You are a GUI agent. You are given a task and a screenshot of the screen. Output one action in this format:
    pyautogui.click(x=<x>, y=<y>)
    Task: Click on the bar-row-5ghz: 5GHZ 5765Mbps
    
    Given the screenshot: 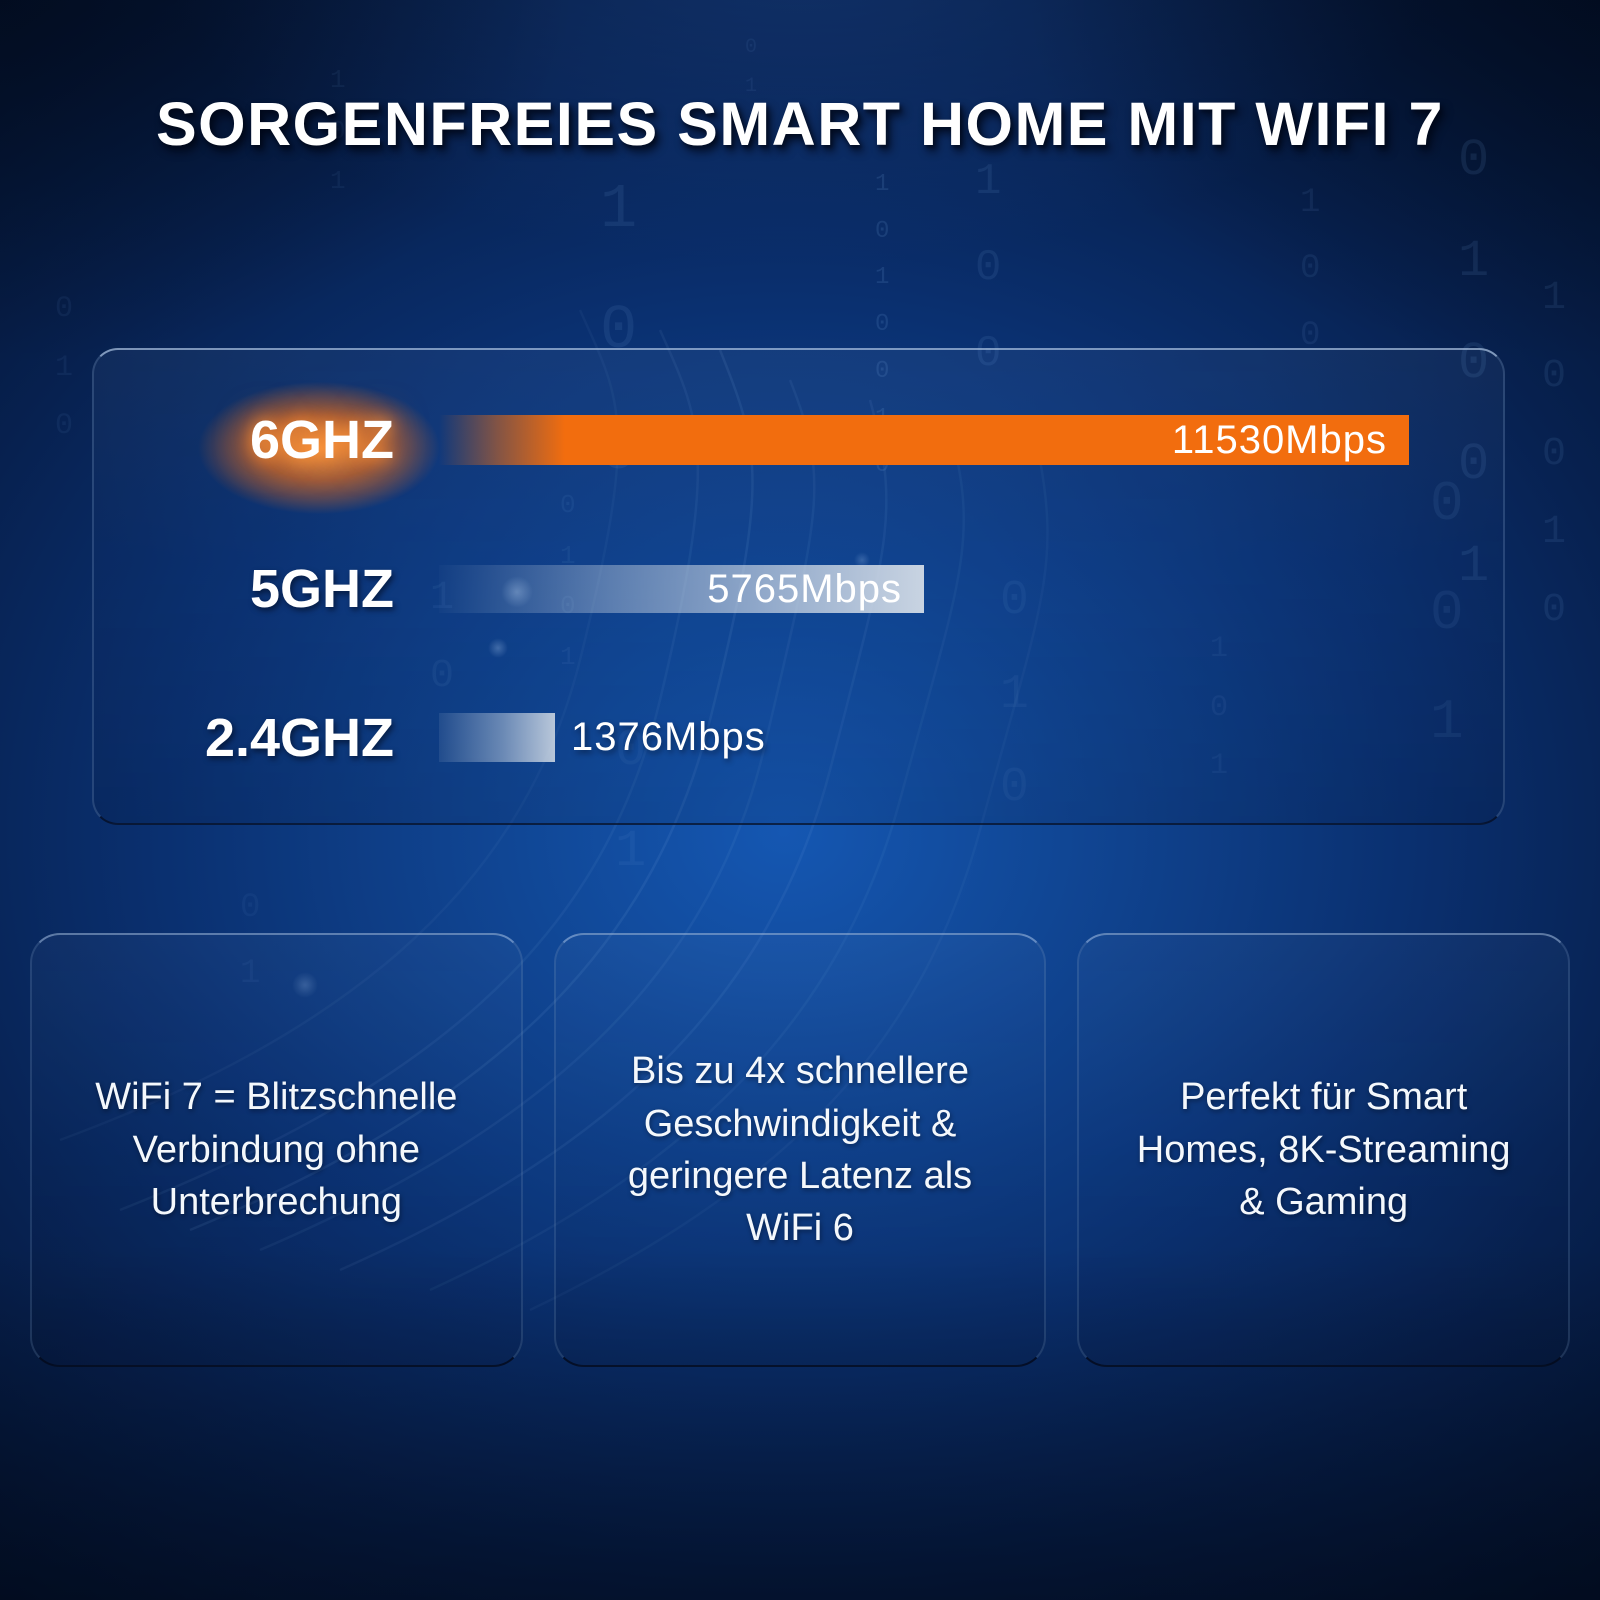 What is the action you would take?
    pyautogui.click(x=798, y=589)
    